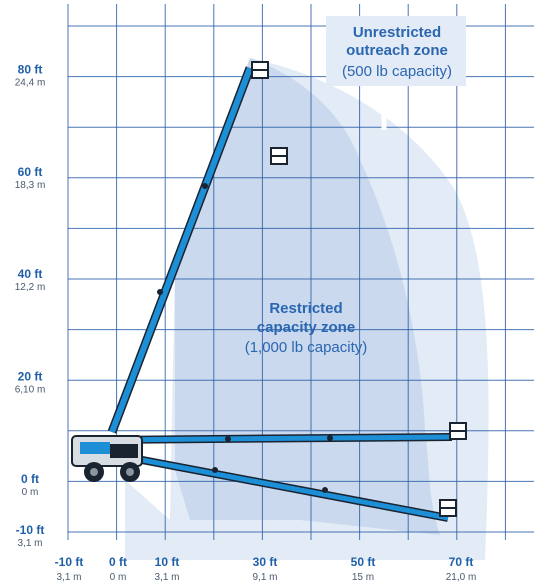 The image size is (541, 586). Describe the element at coordinates (274, 485) in the screenshot. I see `boom-below-grade` at that location.